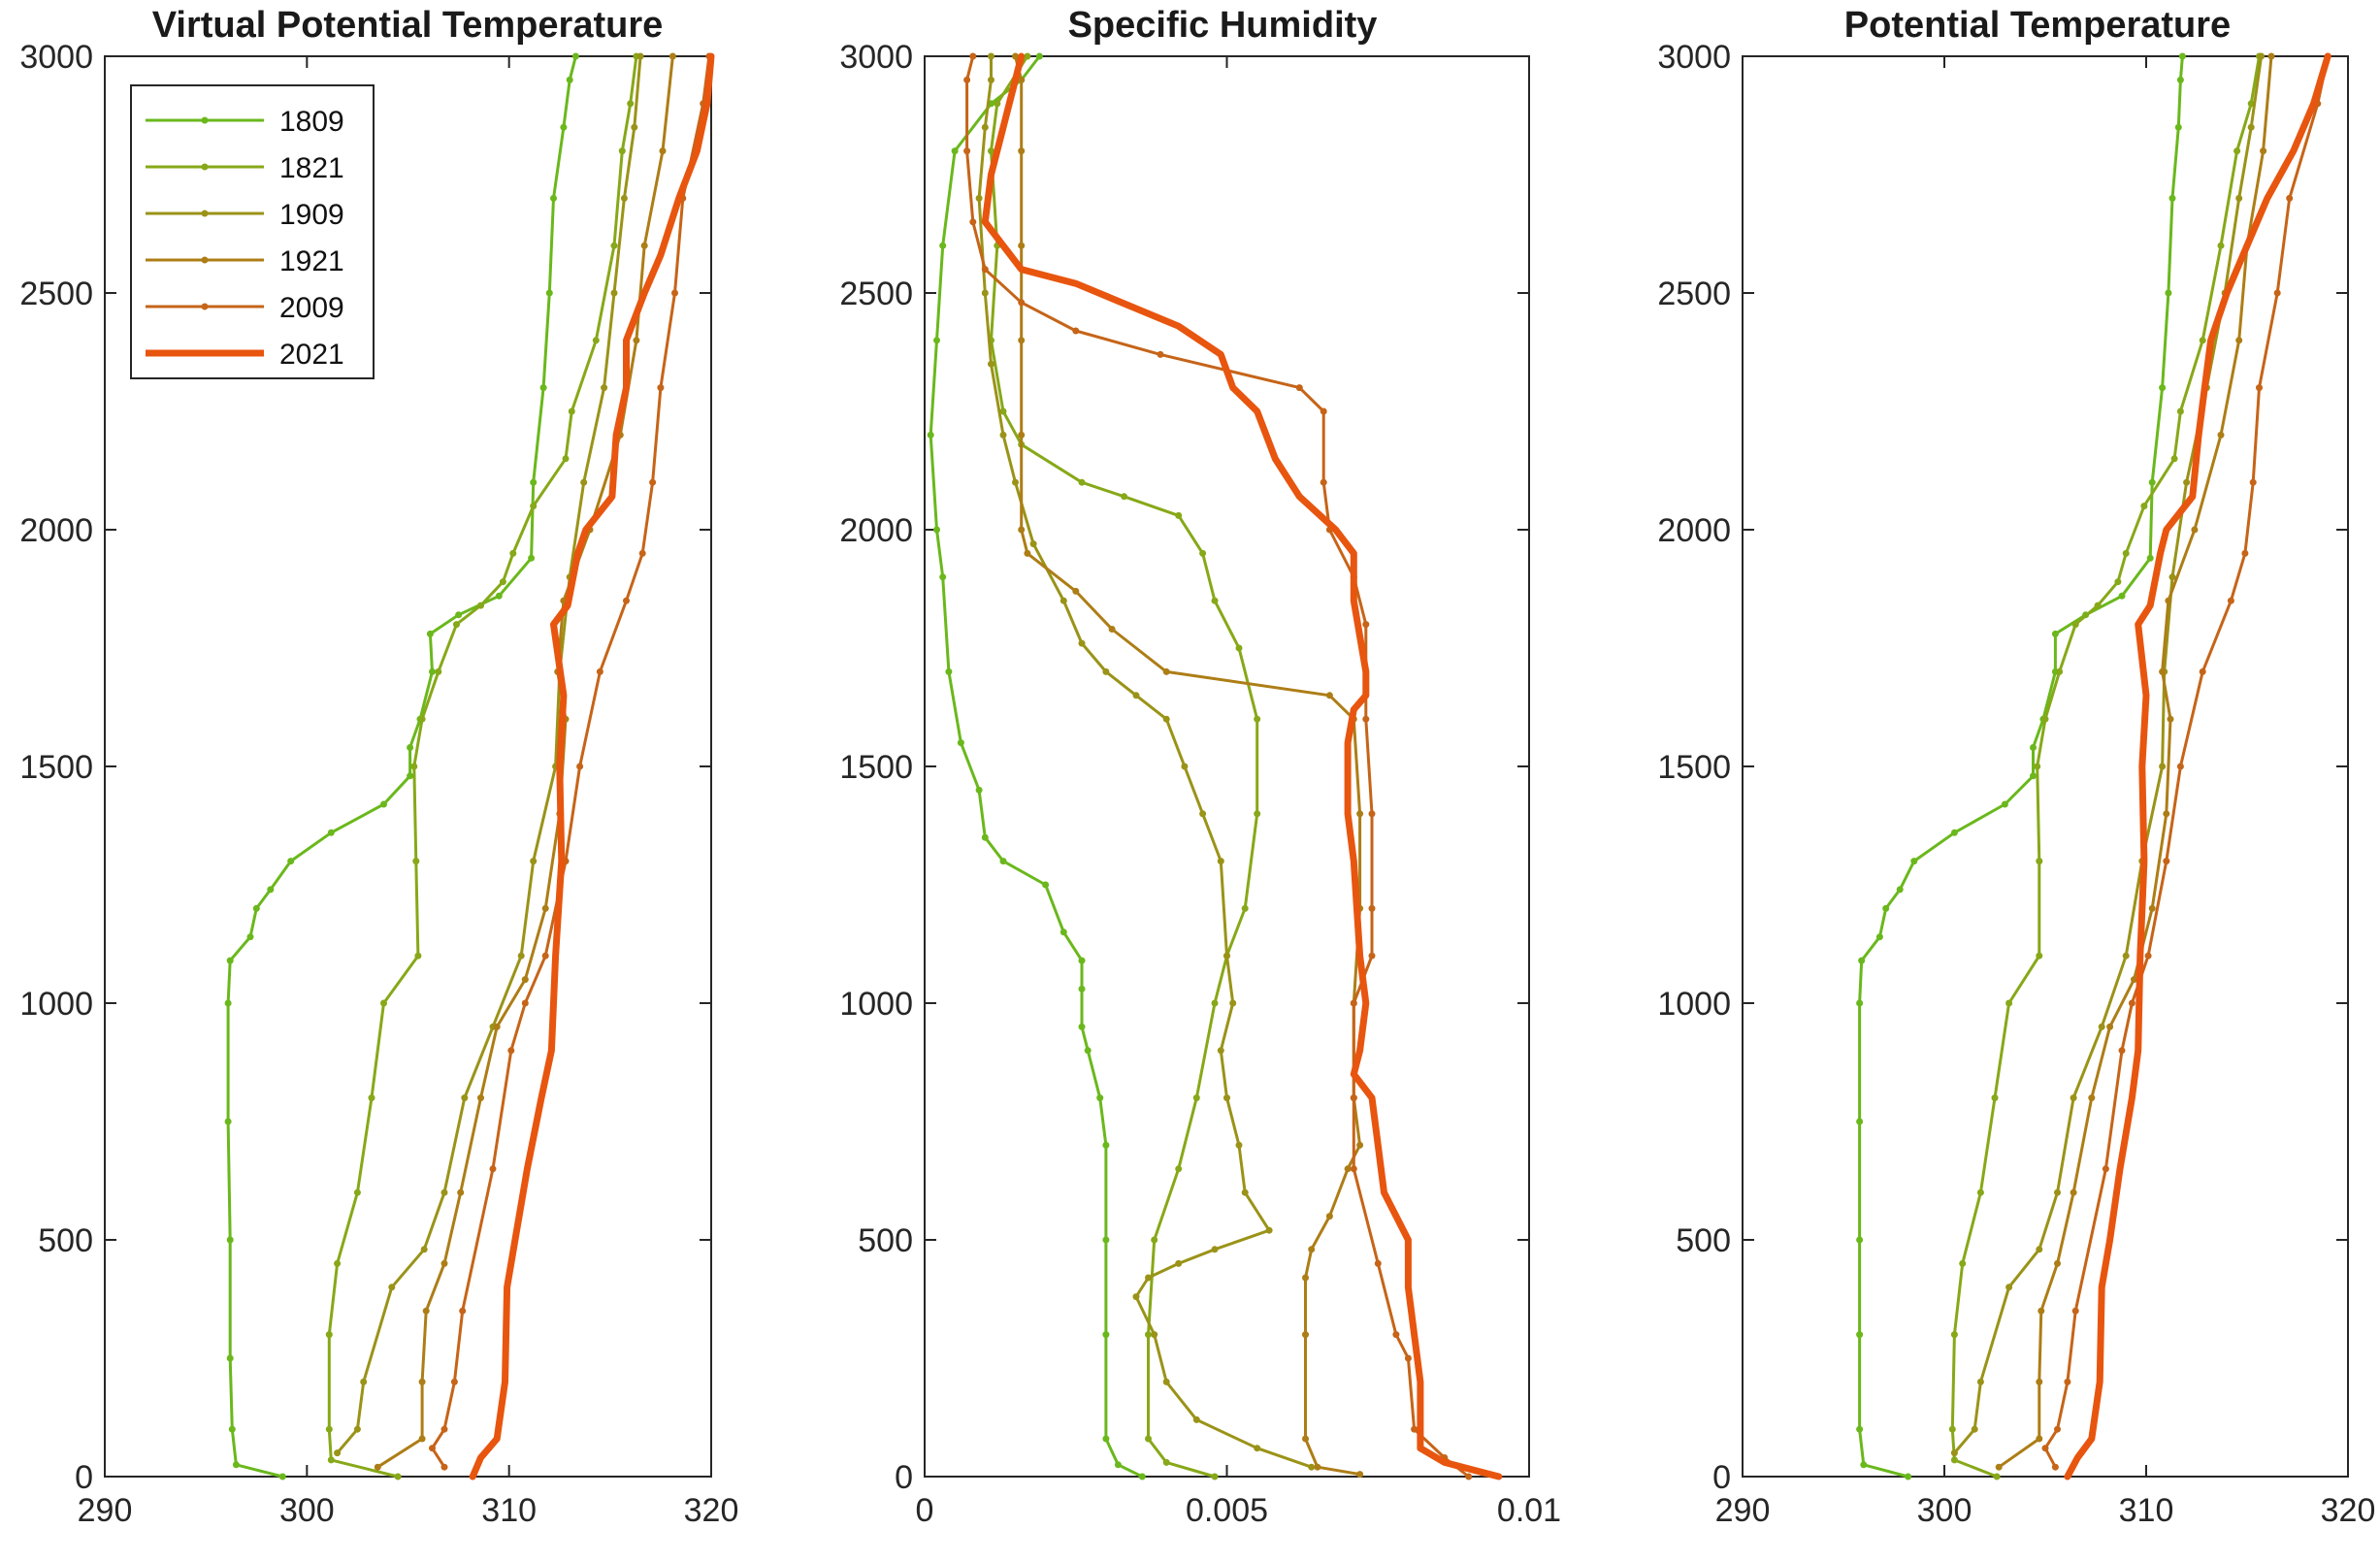  I want to click on series-line-1909, so click(489, 754).